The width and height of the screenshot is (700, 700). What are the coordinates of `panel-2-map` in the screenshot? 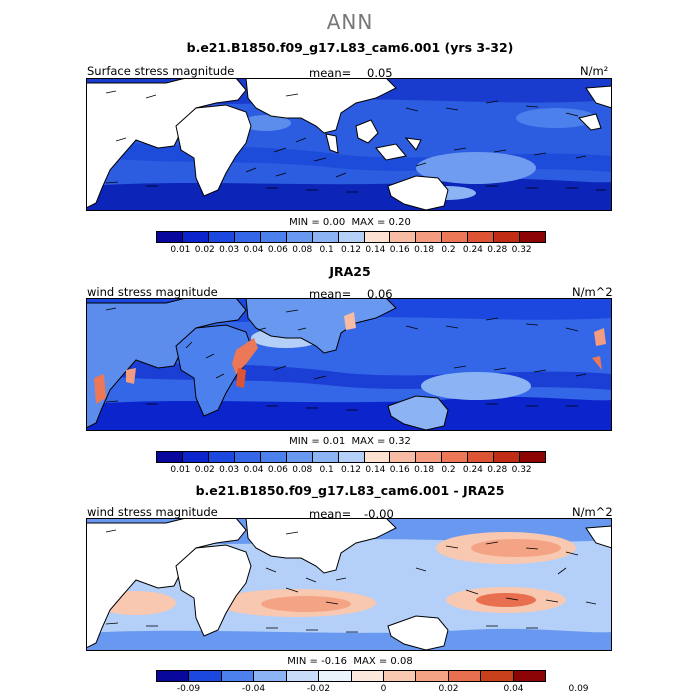 It's located at (349, 364).